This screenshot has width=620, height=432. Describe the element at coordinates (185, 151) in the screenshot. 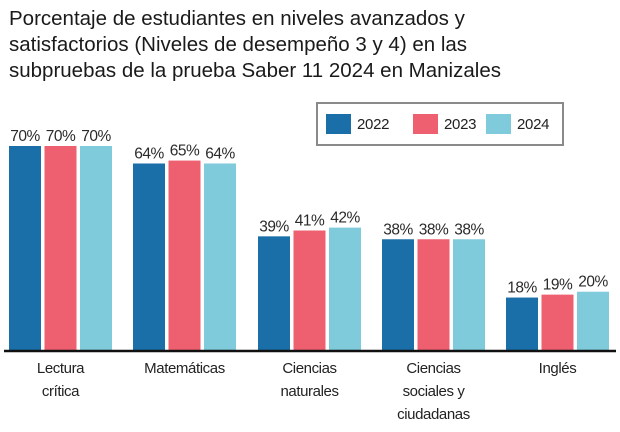

I see `data-label: 65%` at that location.